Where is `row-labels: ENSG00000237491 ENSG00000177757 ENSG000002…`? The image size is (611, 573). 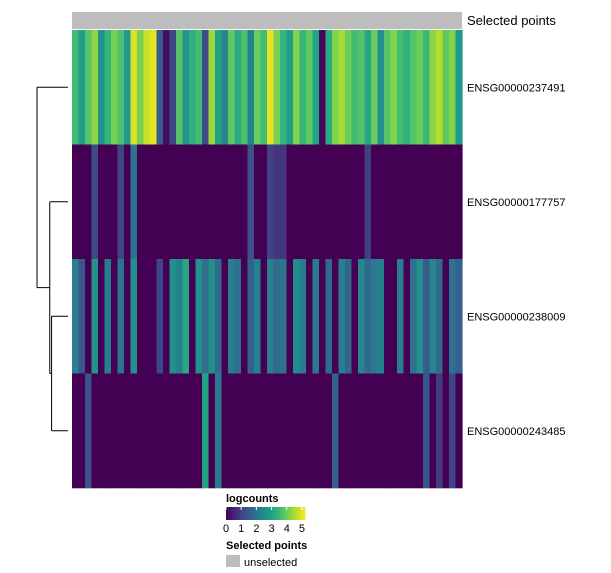
row-labels: ENSG00000237491 ENSG00000177757 ENSG000002… is located at coordinates (516, 259).